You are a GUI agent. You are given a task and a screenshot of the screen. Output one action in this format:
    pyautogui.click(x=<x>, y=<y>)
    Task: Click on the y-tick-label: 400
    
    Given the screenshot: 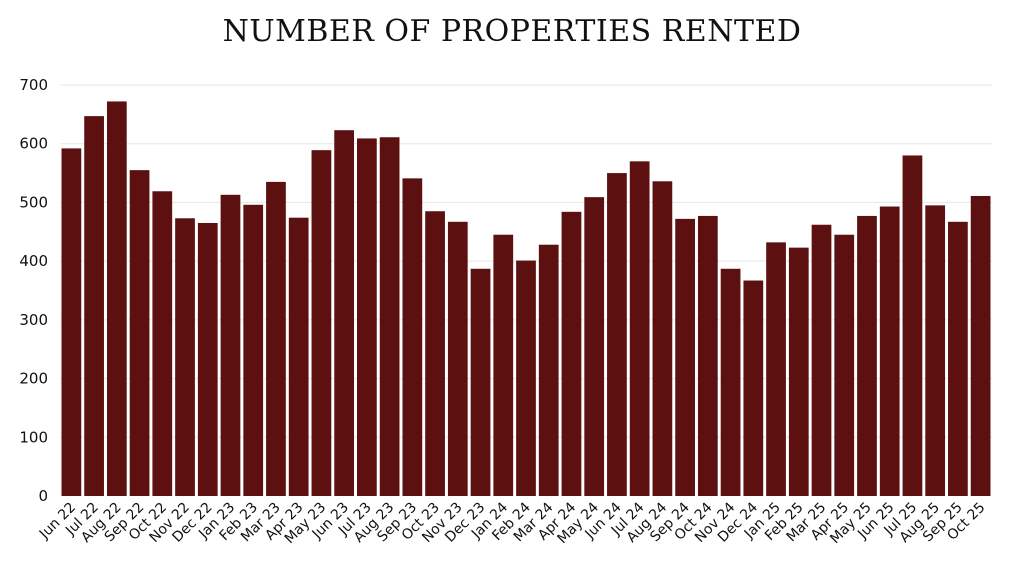 What is the action you would take?
    pyautogui.click(x=33, y=261)
    